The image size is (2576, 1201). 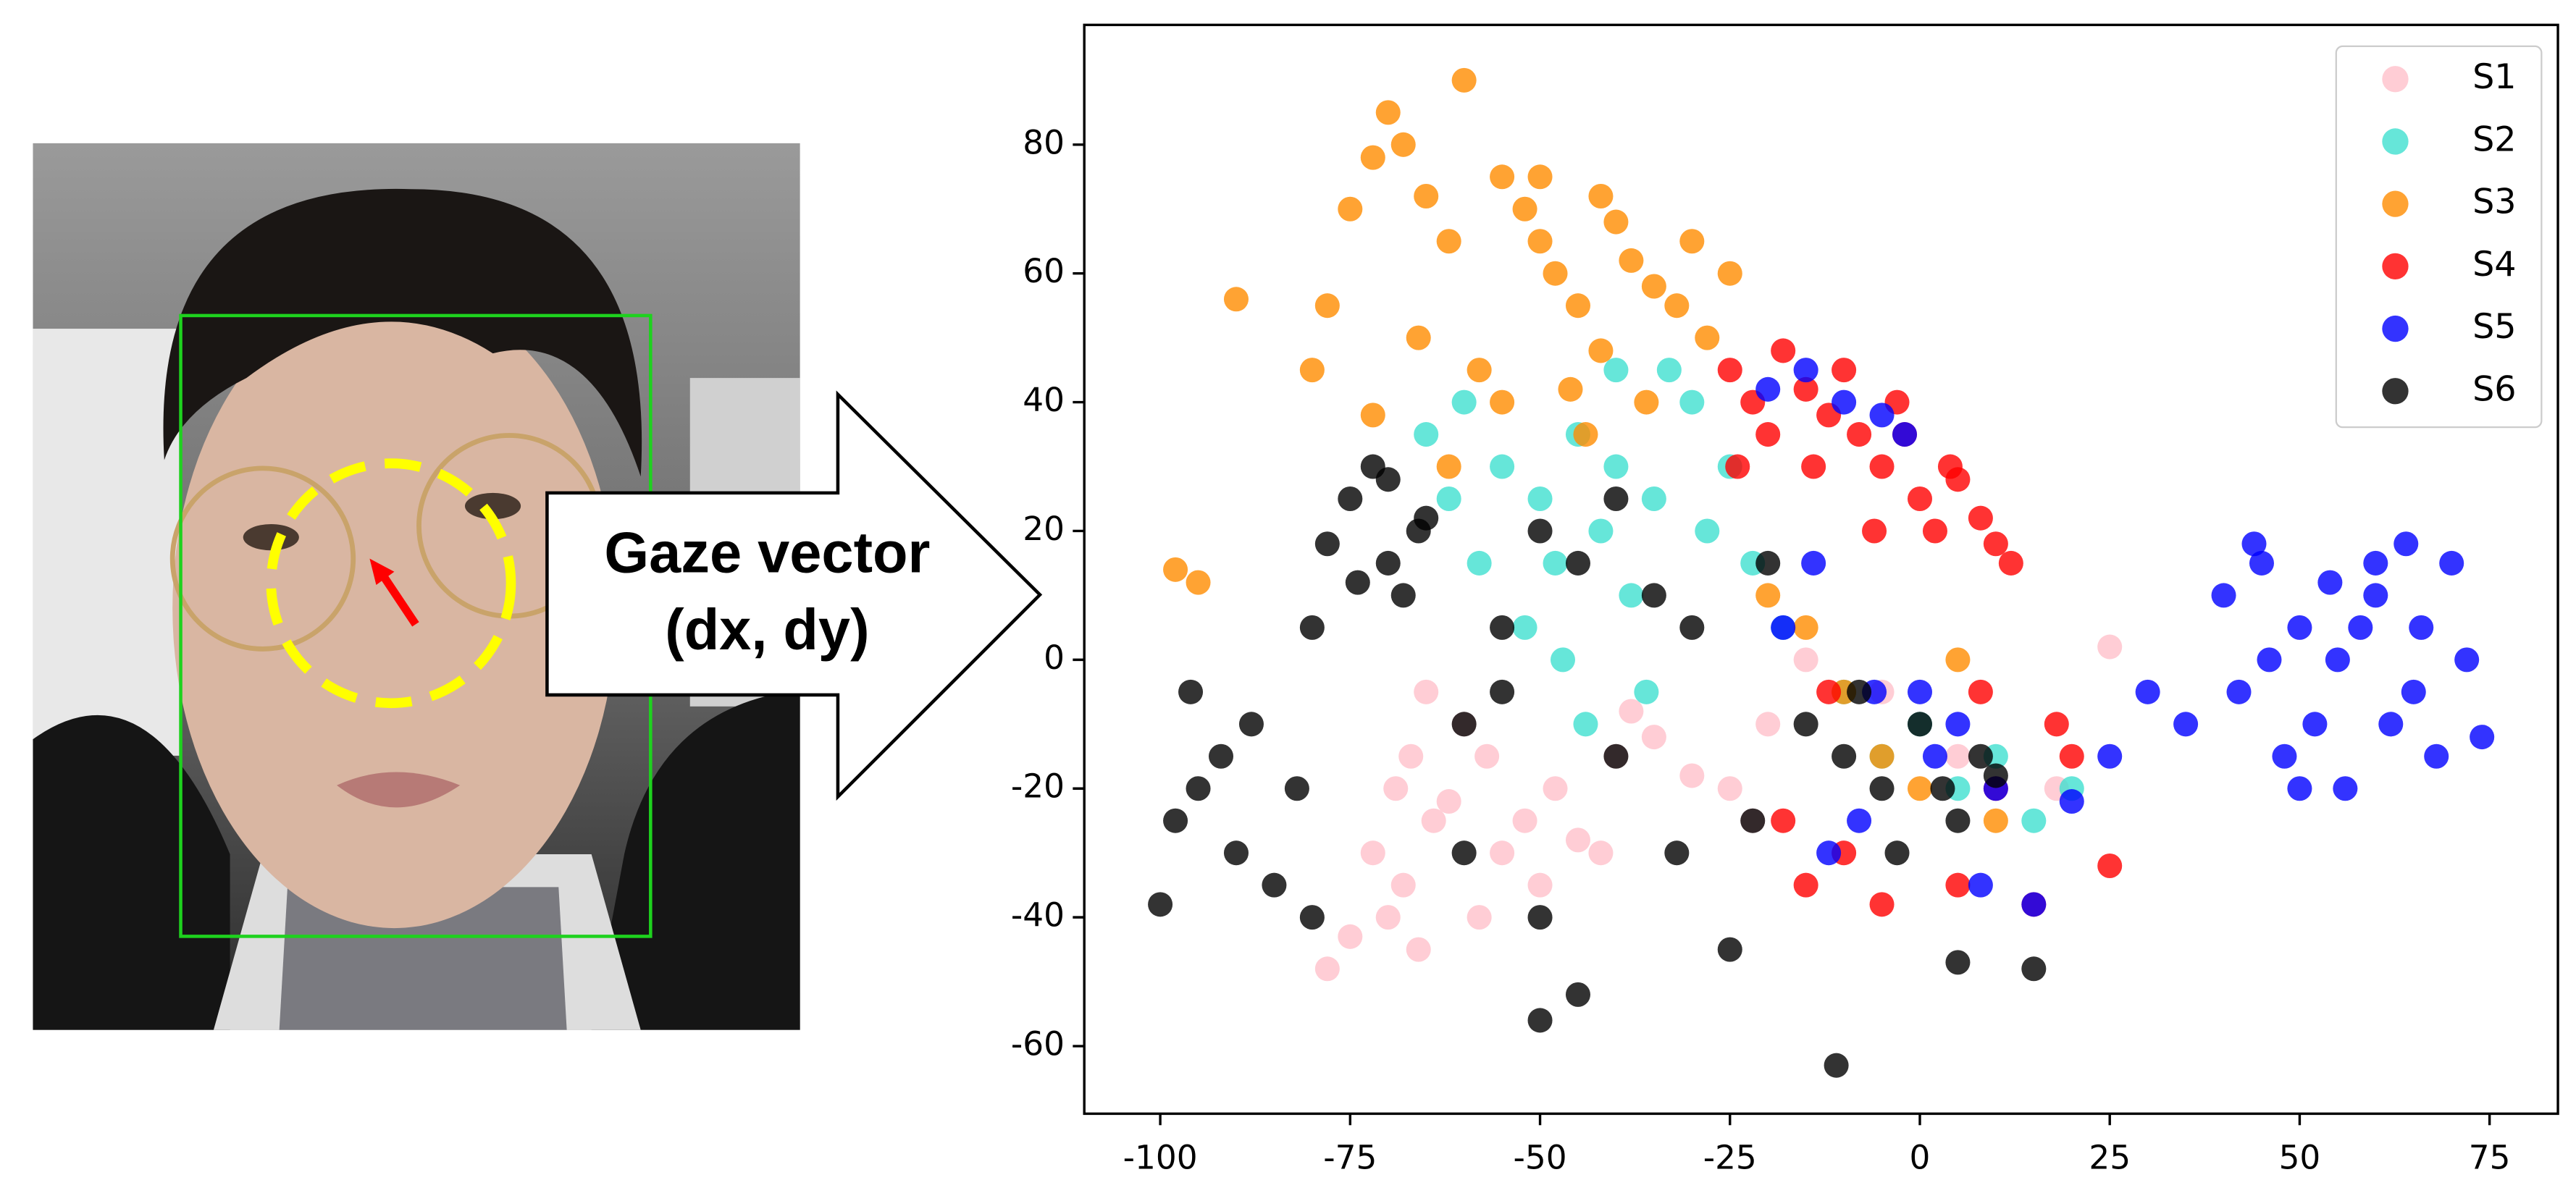 What do you see at coordinates (1350, 1157) in the screenshot?
I see `x-tick-label: -75` at bounding box center [1350, 1157].